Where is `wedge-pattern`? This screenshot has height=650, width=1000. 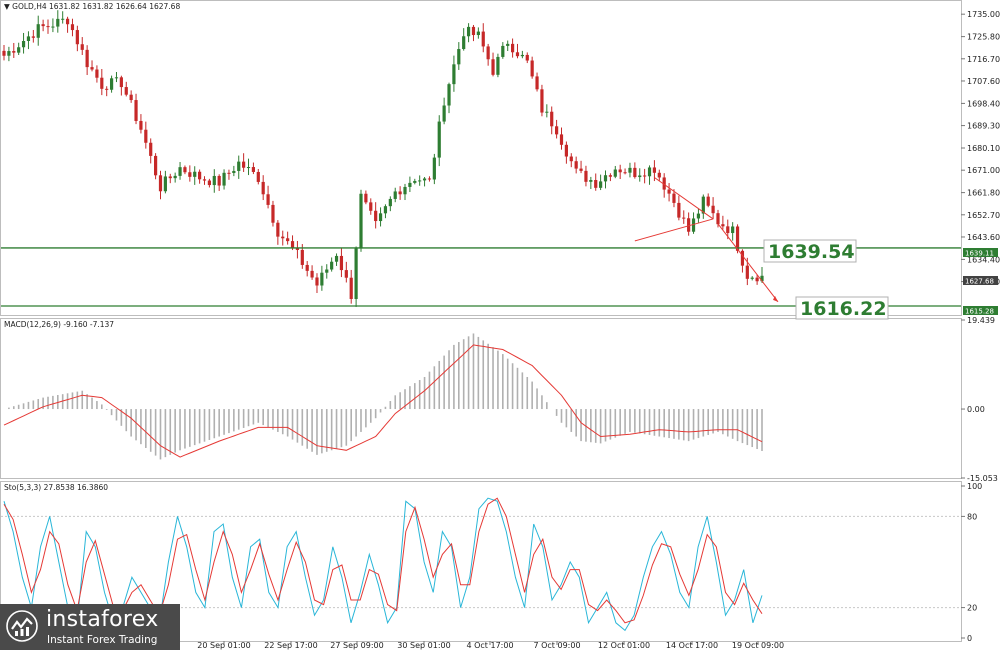
wedge-pattern is located at coordinates (706, 240).